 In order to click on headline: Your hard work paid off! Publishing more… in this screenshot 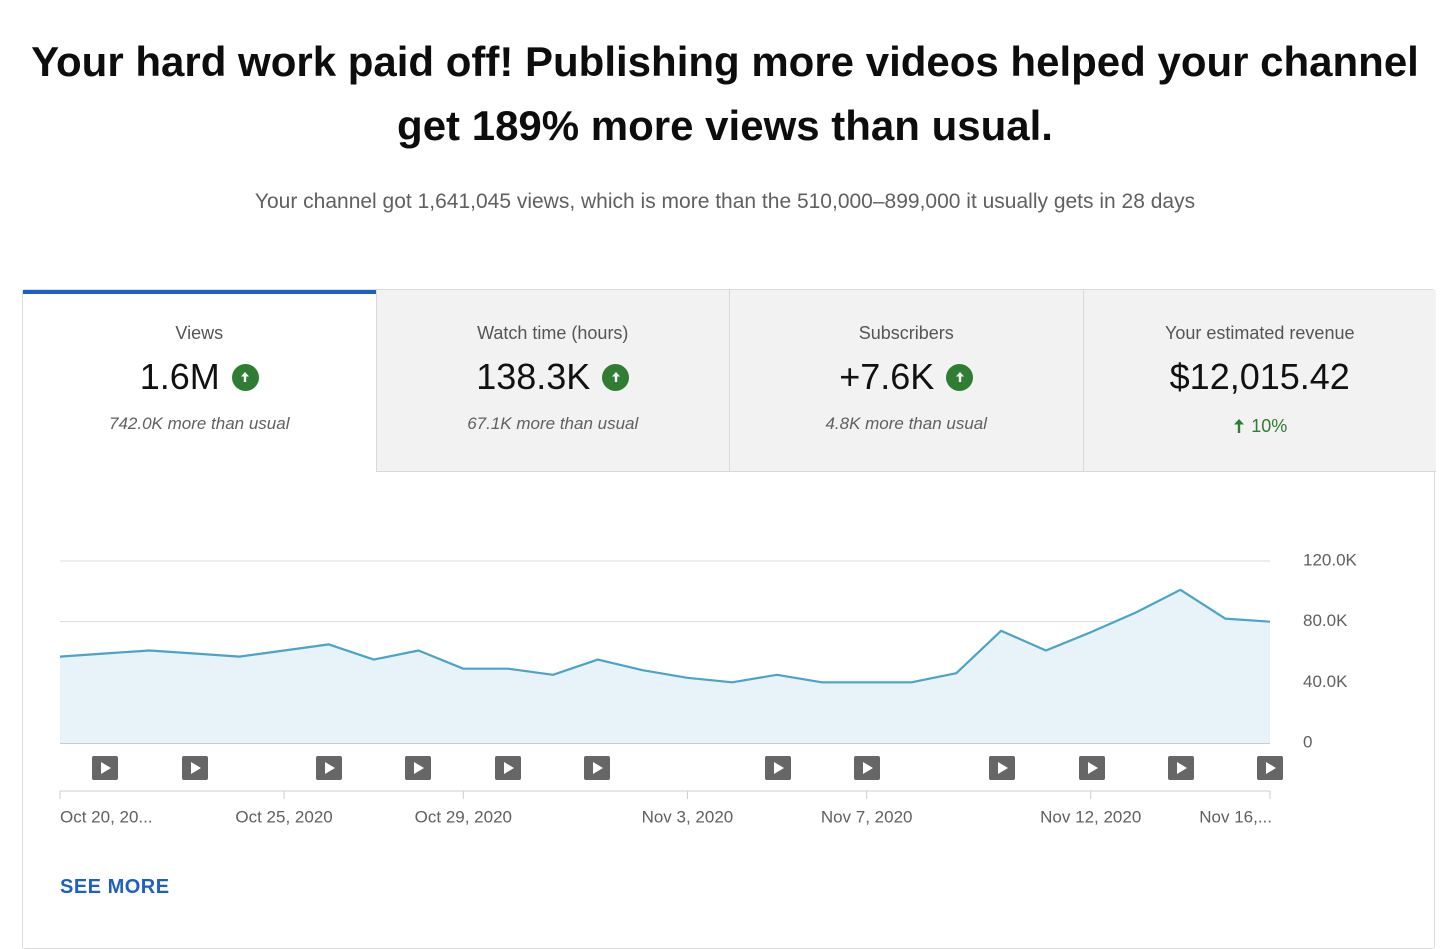, I will do `click(725, 93)`.